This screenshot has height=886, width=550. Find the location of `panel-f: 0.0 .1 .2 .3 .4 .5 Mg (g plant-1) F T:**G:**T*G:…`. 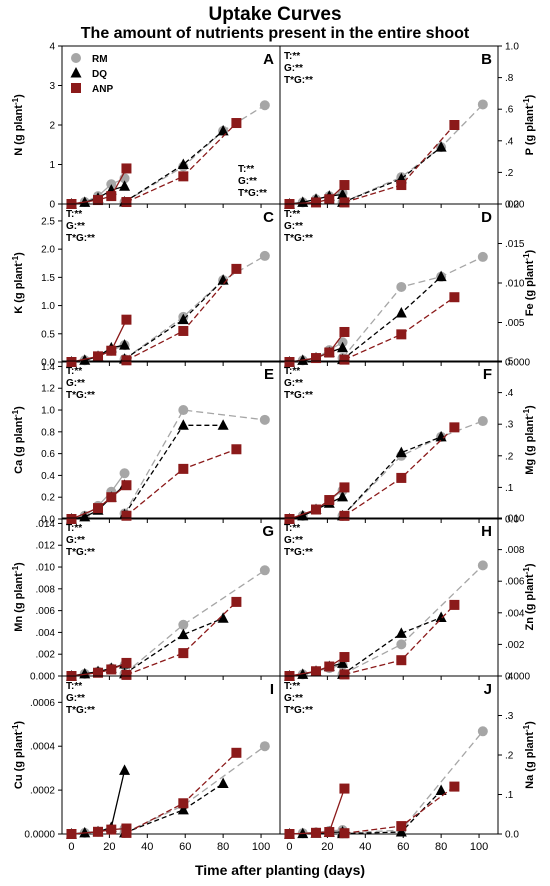

panel-f: 0.0 .1 .2 .3 .4 .5 Mg (g plant-1) F T:**G:**T*G:… is located at coordinates (407, 441).